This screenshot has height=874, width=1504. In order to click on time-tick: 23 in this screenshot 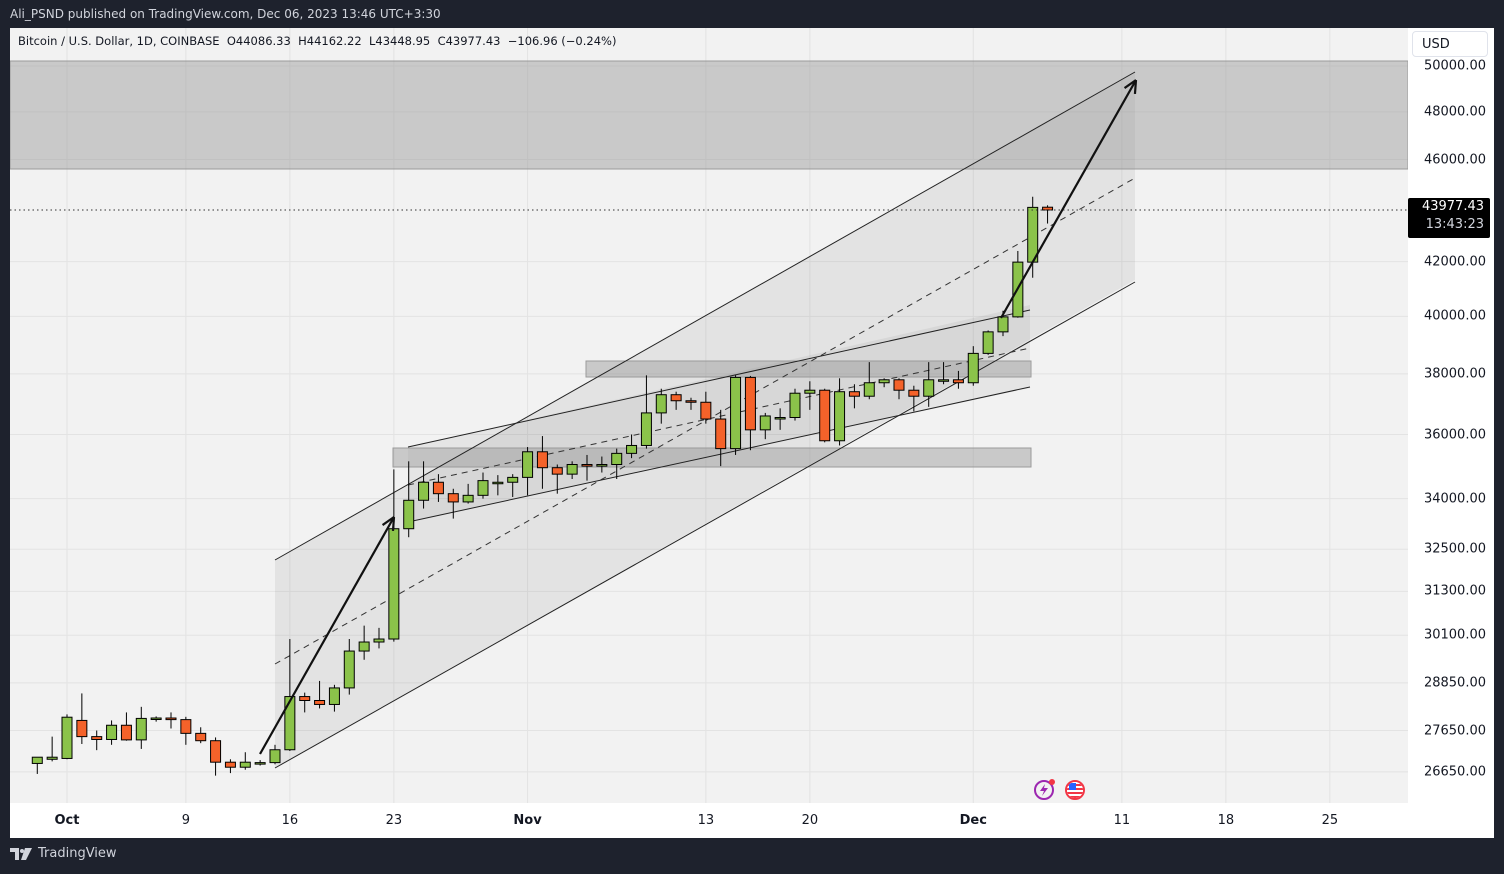, I will do `click(394, 820)`.